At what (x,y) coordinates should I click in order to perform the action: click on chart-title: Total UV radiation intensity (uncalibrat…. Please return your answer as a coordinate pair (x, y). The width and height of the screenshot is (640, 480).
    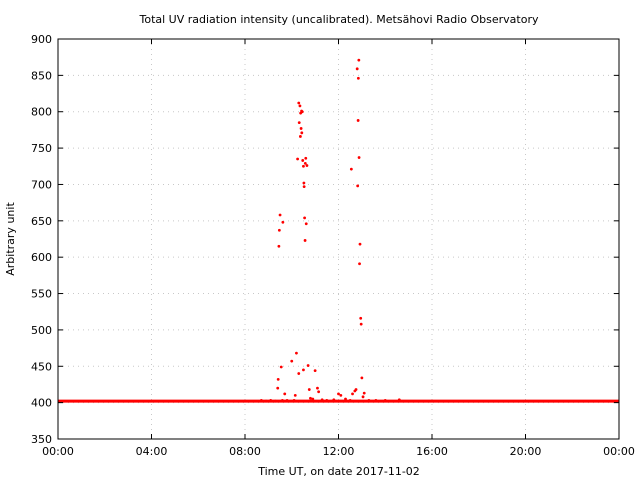
    Looking at the image, I should click on (339, 19).